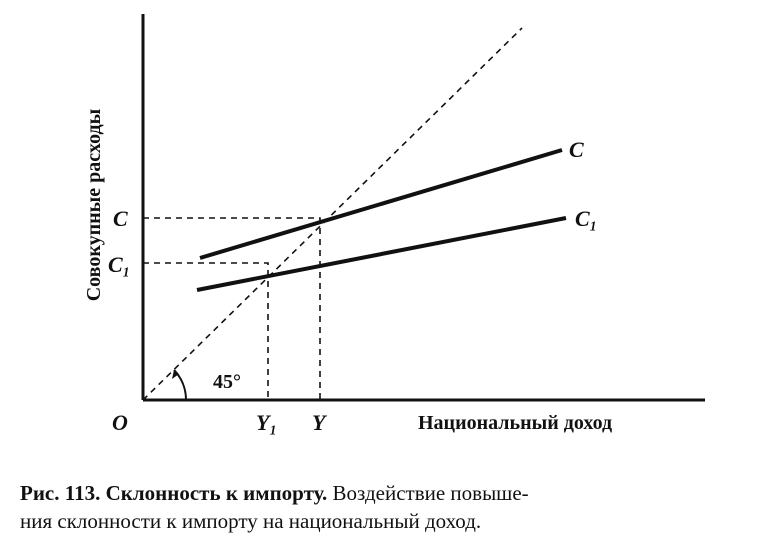 Image resolution: width=776 pixels, height=545 pixels. I want to click on line-c-label: C, so click(576, 149).